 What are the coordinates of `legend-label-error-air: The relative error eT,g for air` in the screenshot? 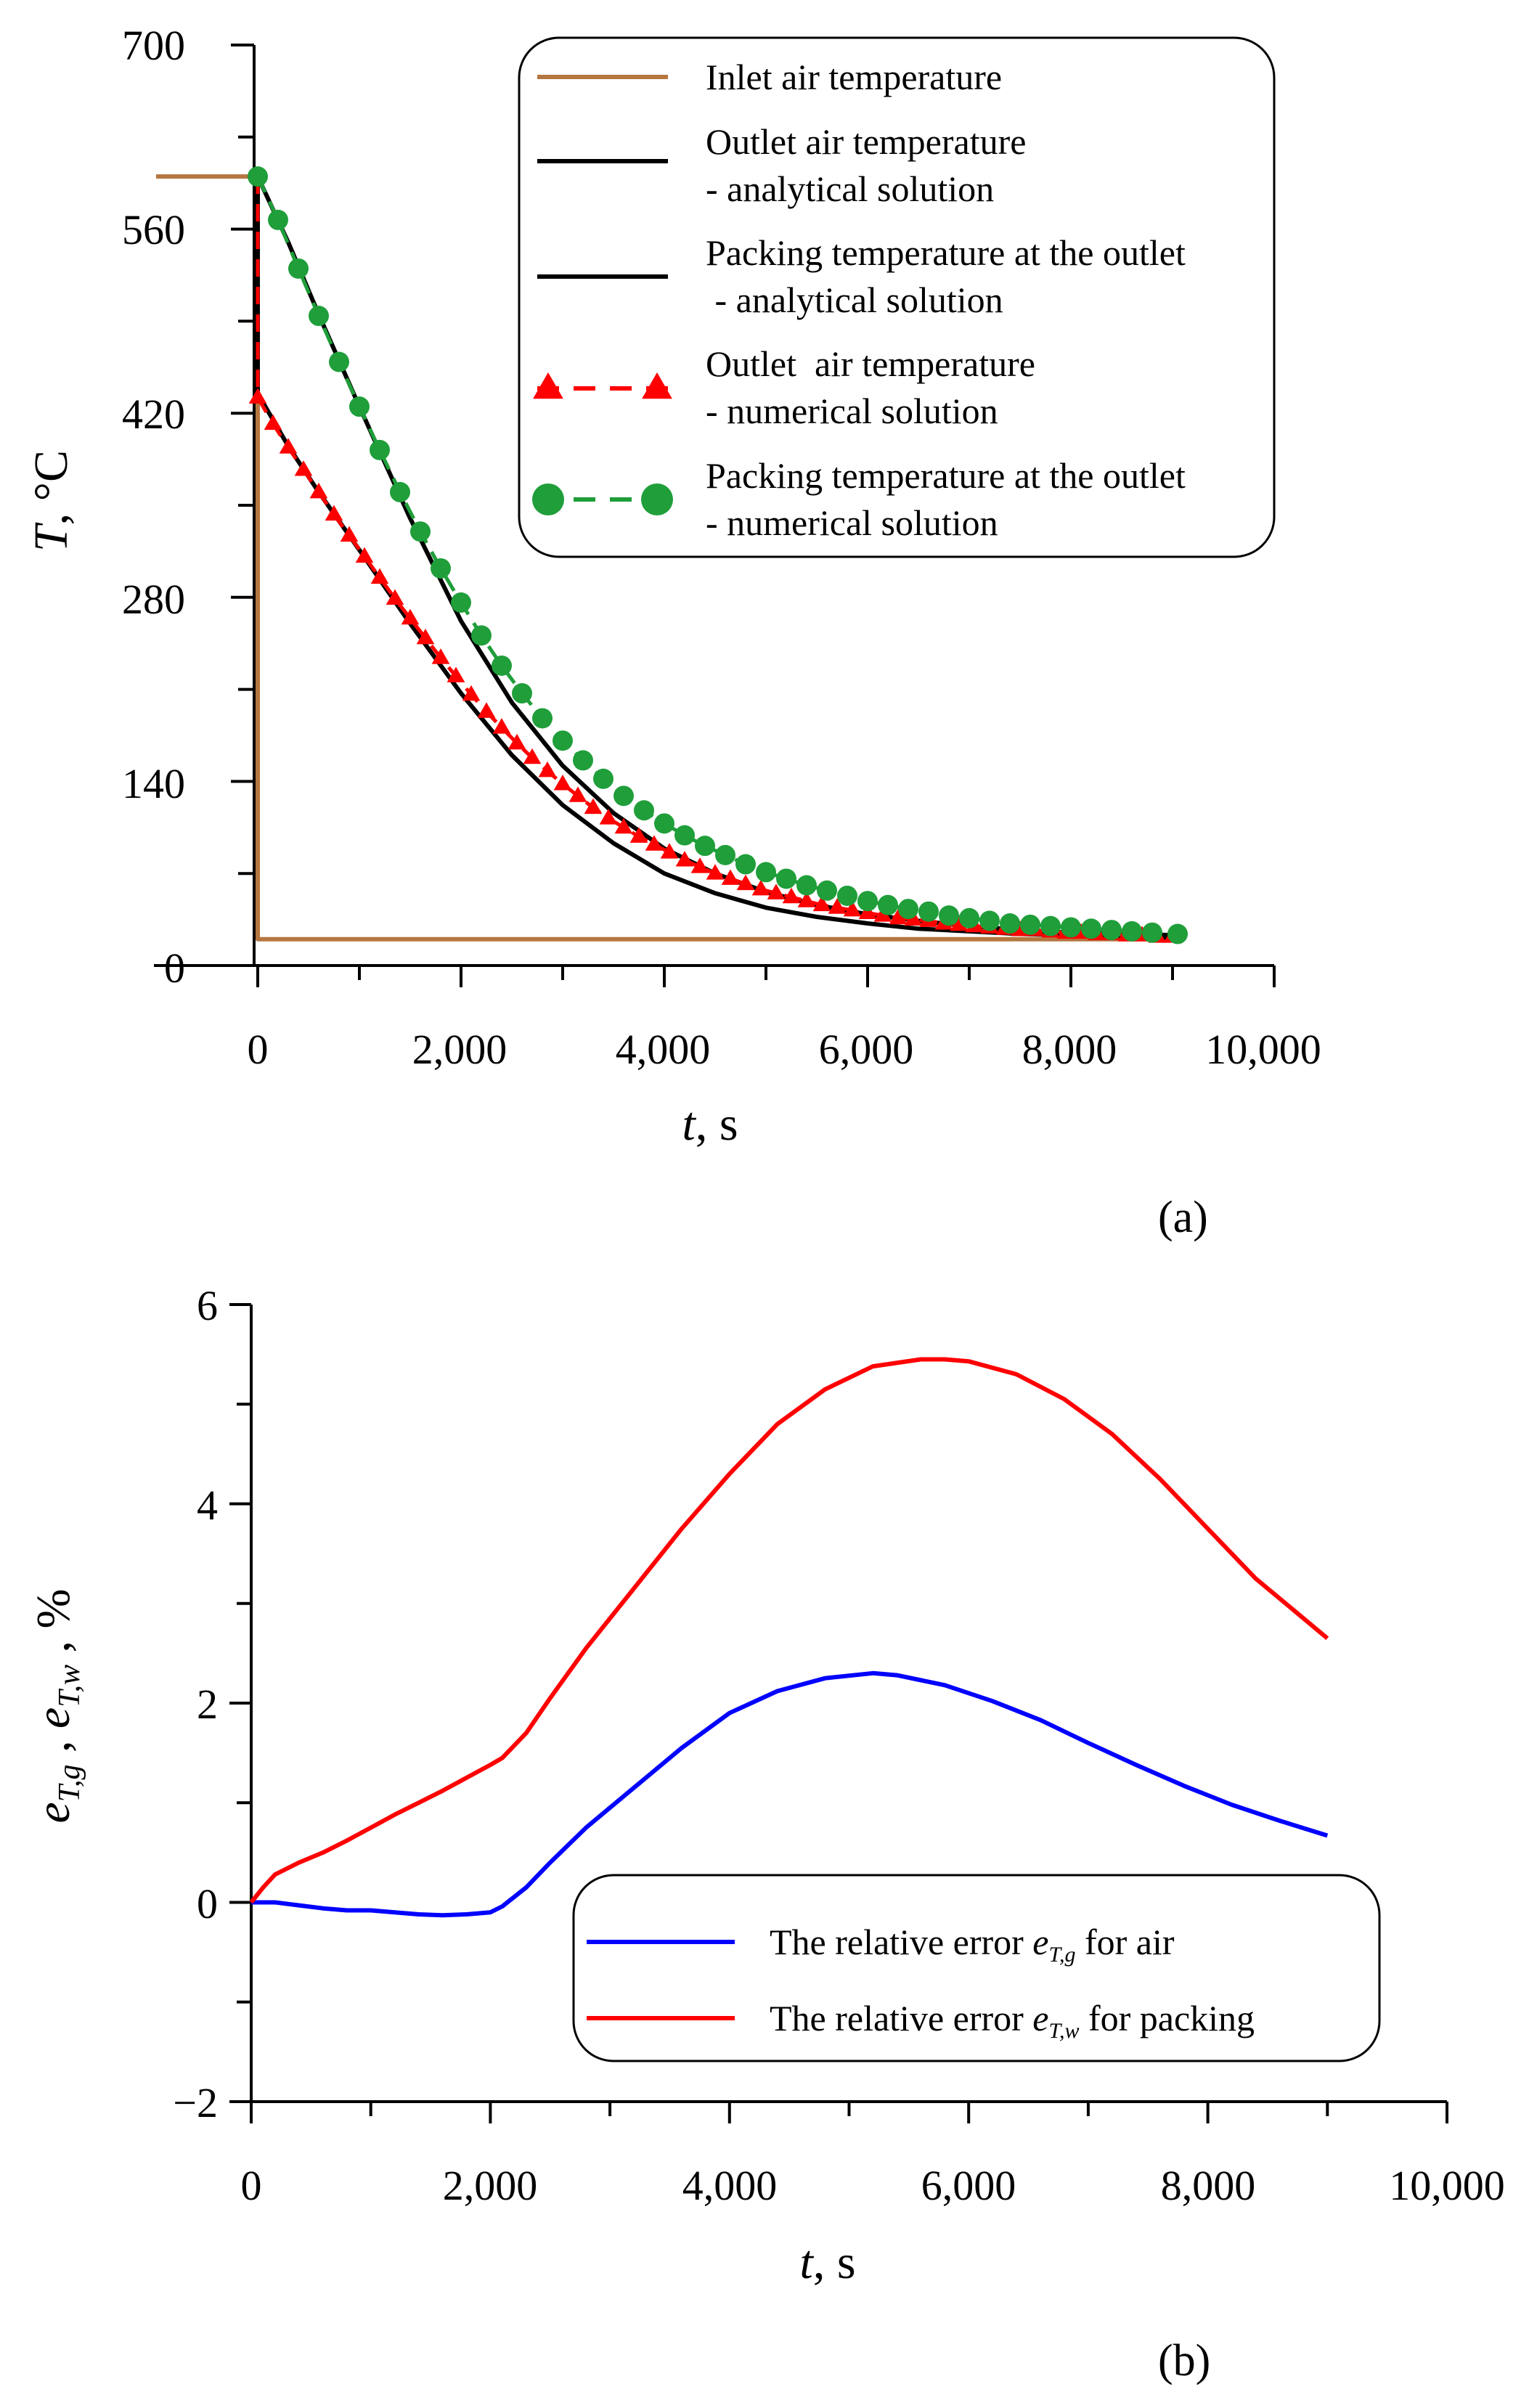 It's located at (972, 1944).